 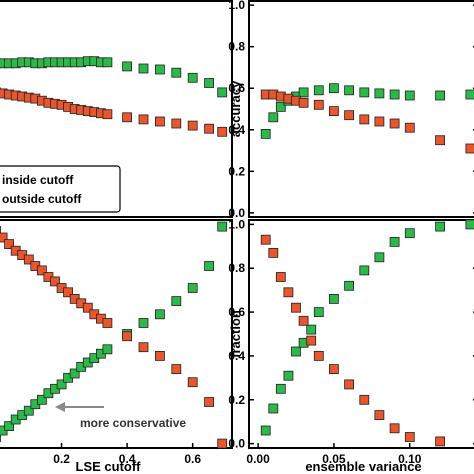 I want to click on ytick-label: 1.0, so click(x=236, y=6).